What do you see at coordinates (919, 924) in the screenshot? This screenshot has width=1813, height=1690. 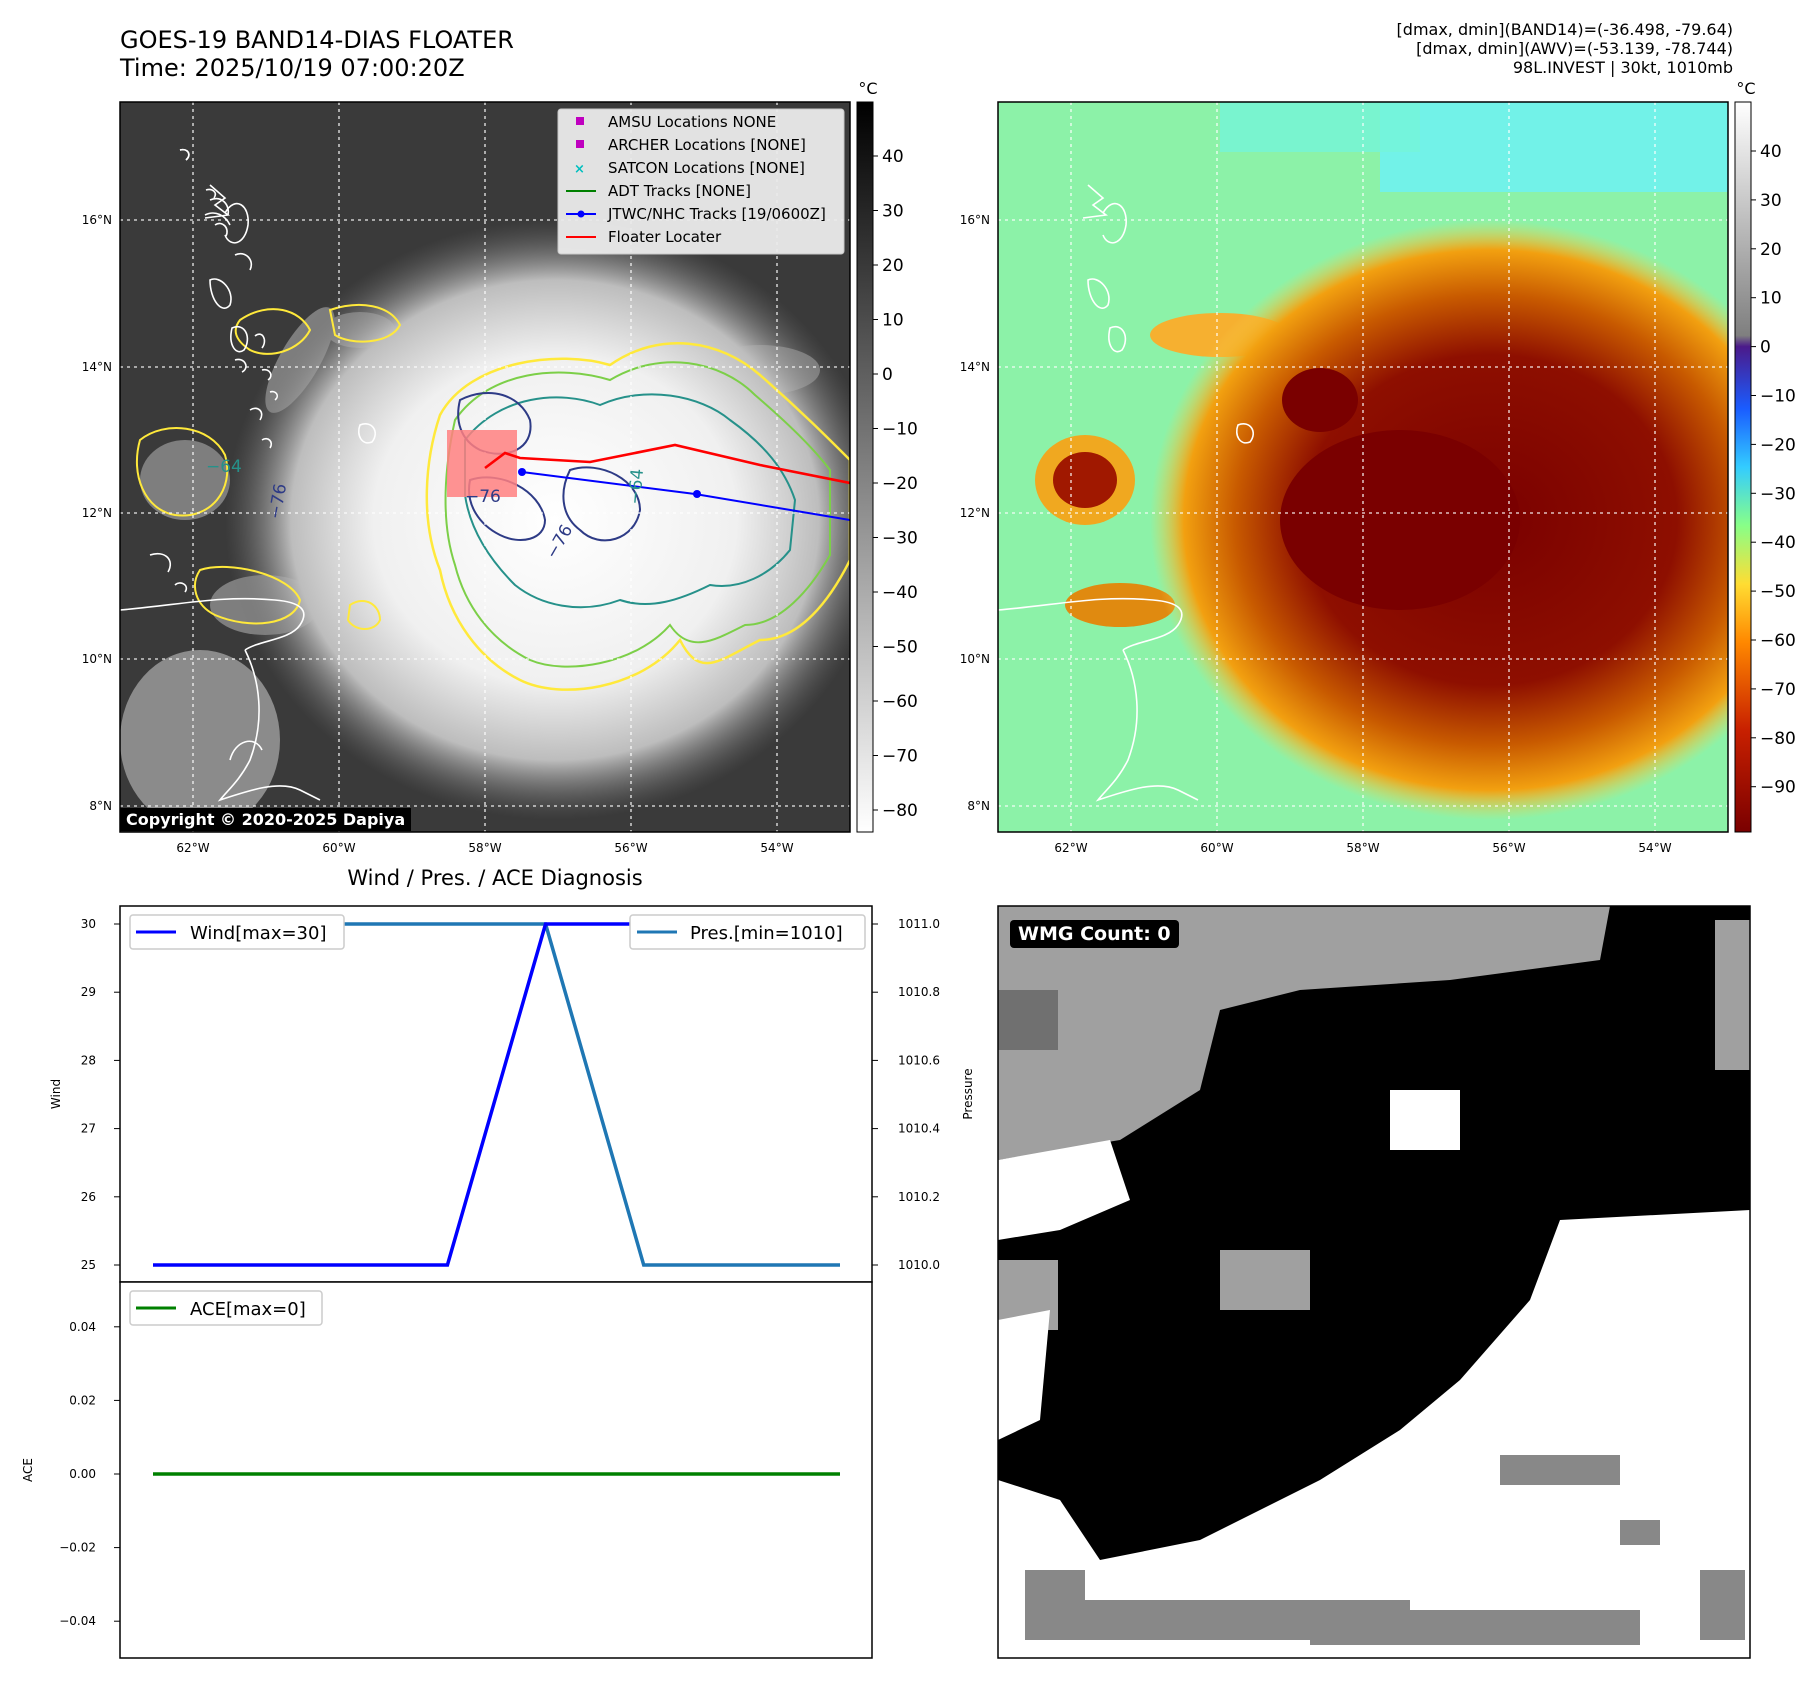 I see `pressure-tick-label: 1011.0` at bounding box center [919, 924].